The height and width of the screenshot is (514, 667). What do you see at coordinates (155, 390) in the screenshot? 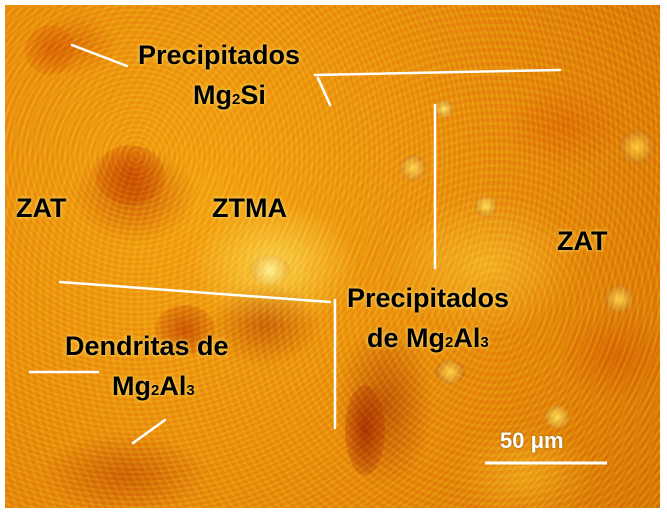
I see `label-dendritas-sub1: 2` at bounding box center [155, 390].